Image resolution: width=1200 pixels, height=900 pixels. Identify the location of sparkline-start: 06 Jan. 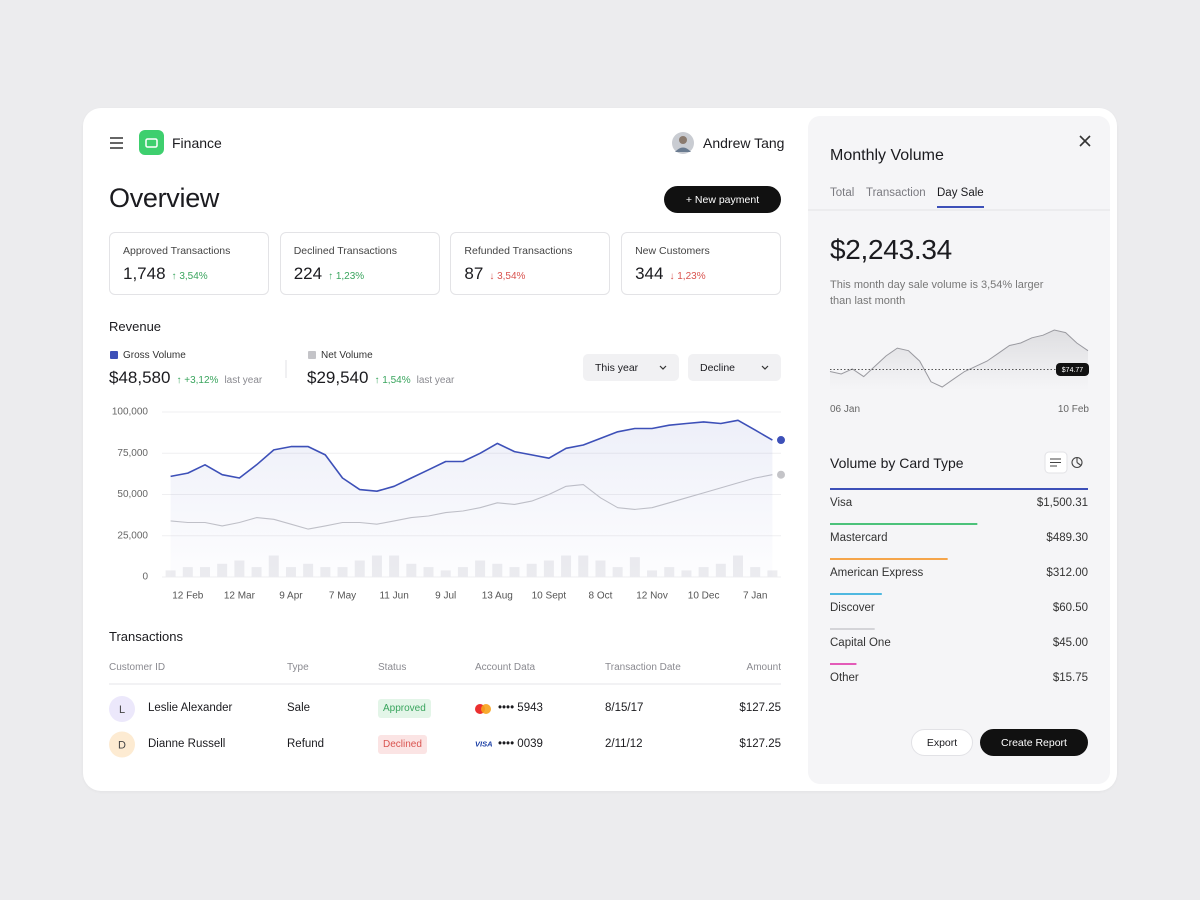
(845, 409).